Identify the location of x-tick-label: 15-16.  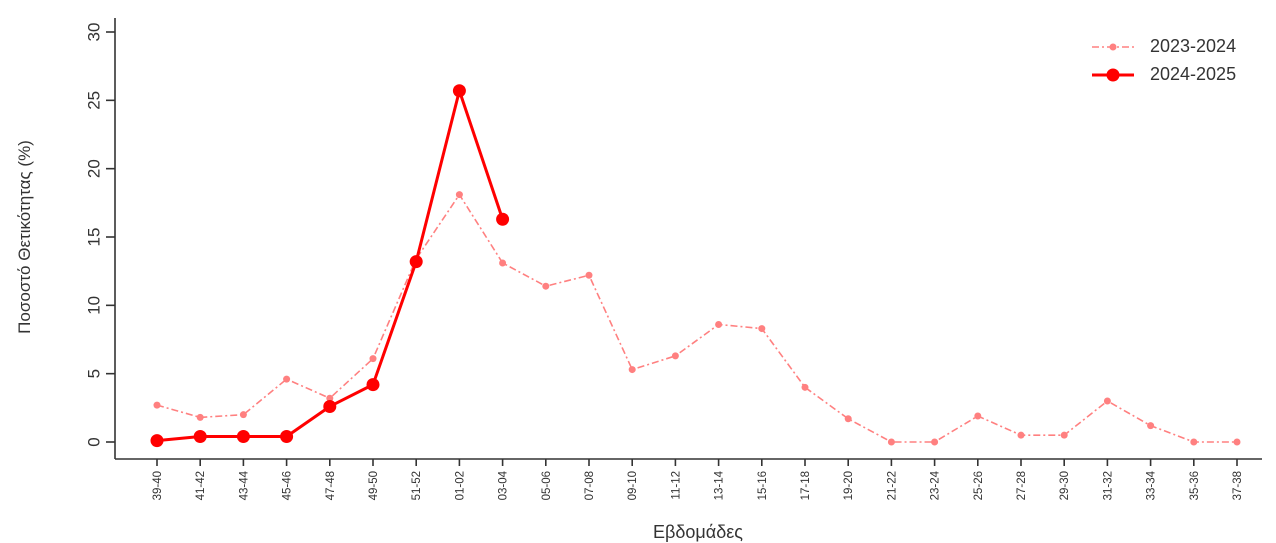
(763, 485).